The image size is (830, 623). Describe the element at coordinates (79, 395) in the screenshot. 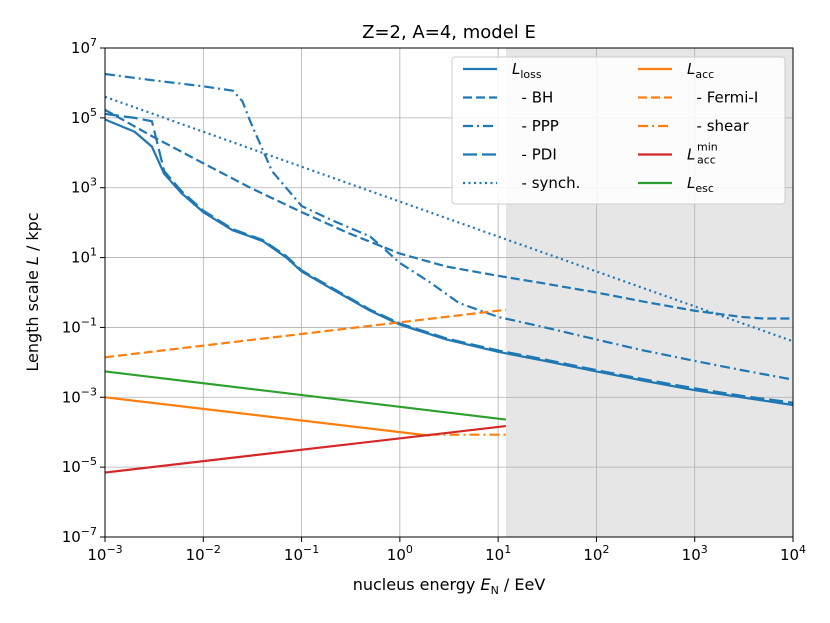

I see `y-tick-label: 10⁻³` at that location.